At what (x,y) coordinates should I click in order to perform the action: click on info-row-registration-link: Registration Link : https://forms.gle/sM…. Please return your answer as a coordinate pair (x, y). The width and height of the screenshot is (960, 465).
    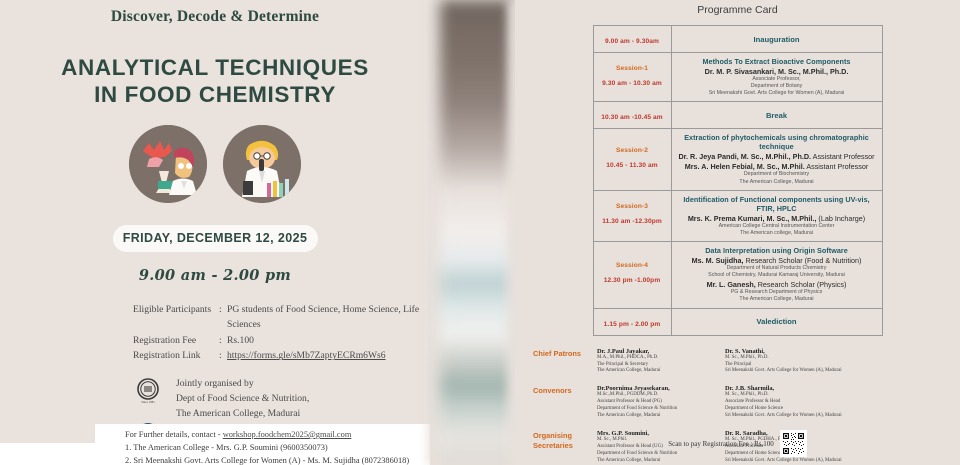
    Looking at the image, I should click on (281, 356).